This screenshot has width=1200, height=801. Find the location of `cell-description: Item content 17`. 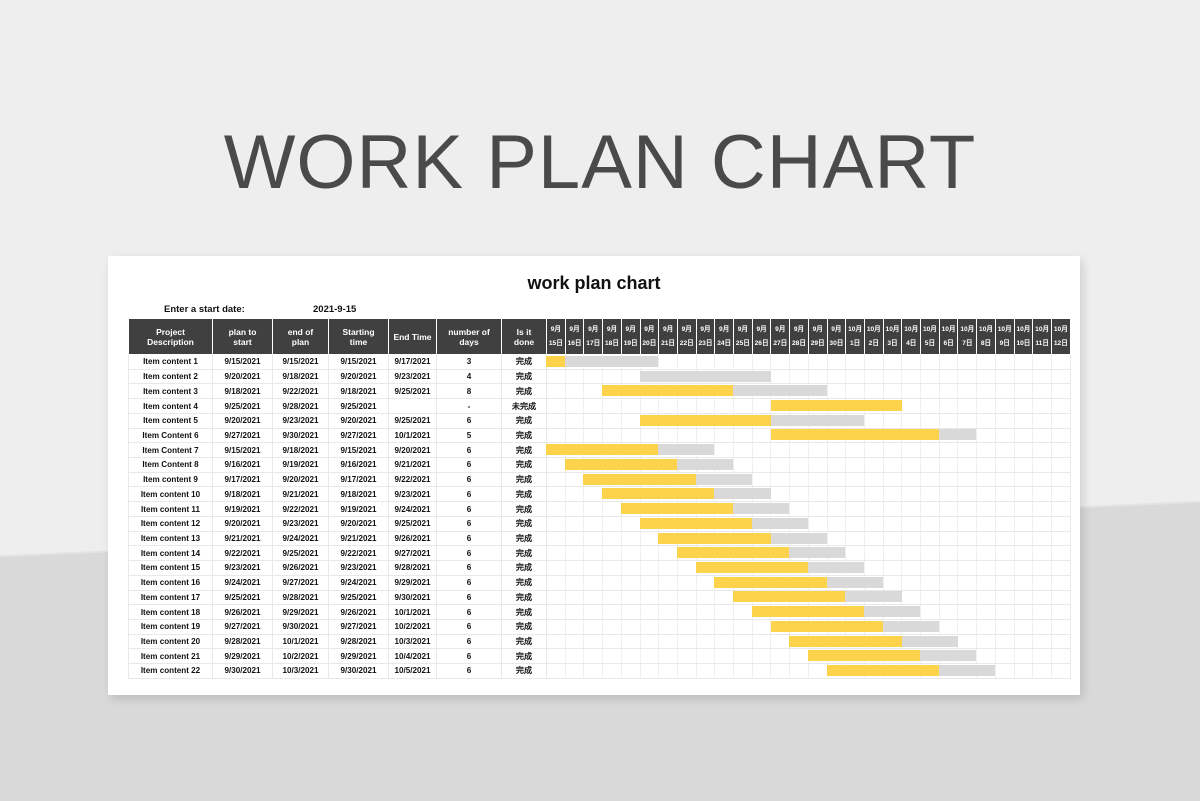

cell-description: Item content 17 is located at coordinates (170, 598).